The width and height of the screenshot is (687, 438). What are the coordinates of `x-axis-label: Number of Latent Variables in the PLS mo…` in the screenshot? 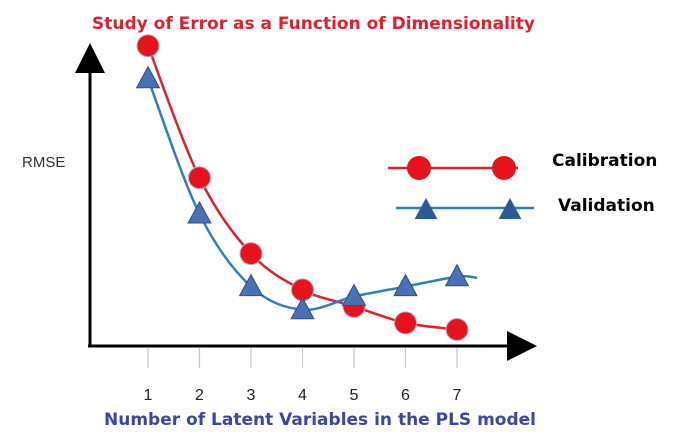 It's located at (320, 420).